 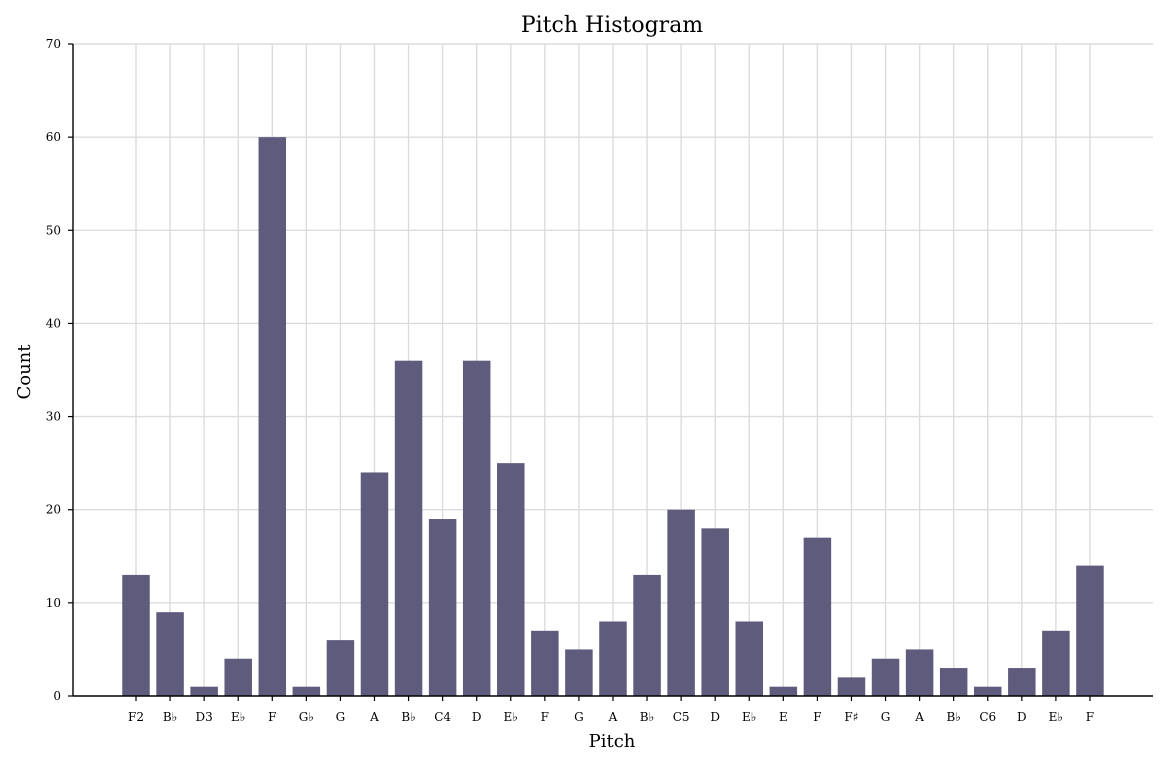 I want to click on x-tick-label: C6, so click(x=987, y=717).